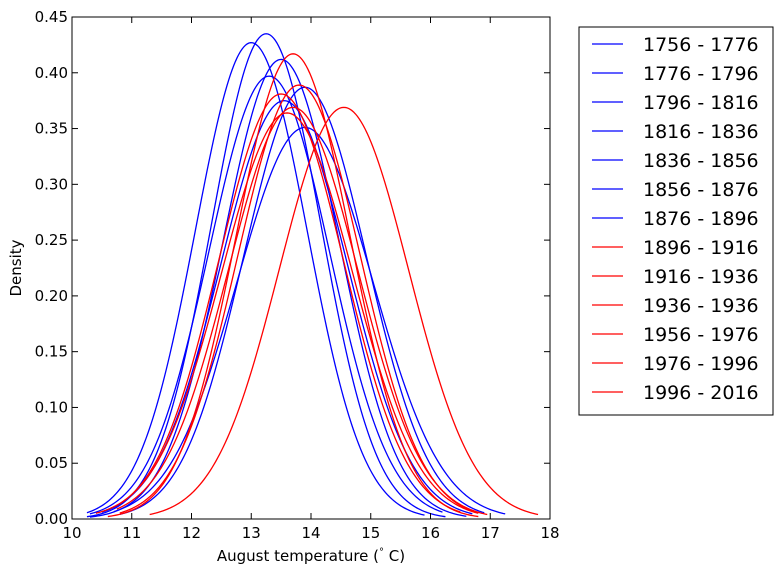  Describe the element at coordinates (51, 17) in the screenshot. I see `y-tick-label: 0.45` at that location.